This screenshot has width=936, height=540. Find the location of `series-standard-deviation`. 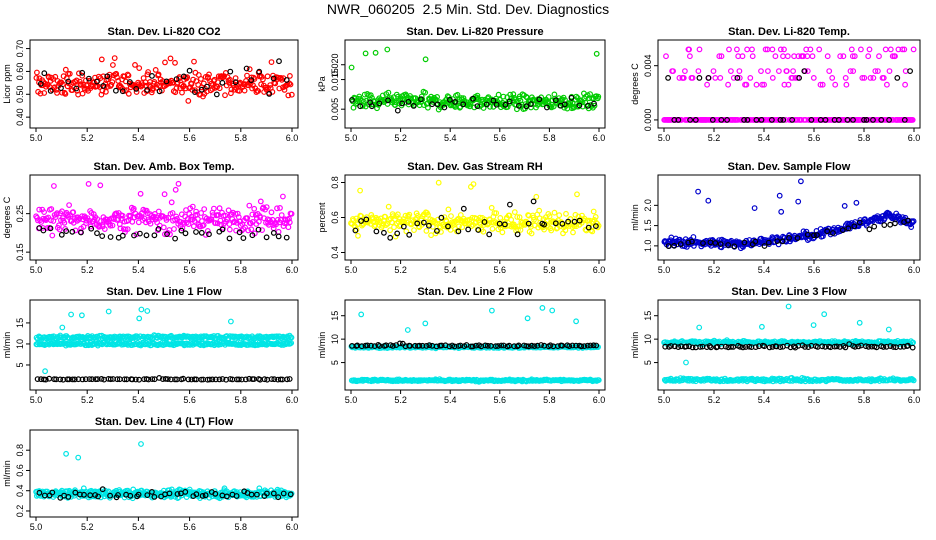

series-standard-deviation is located at coordinates (789, 84).